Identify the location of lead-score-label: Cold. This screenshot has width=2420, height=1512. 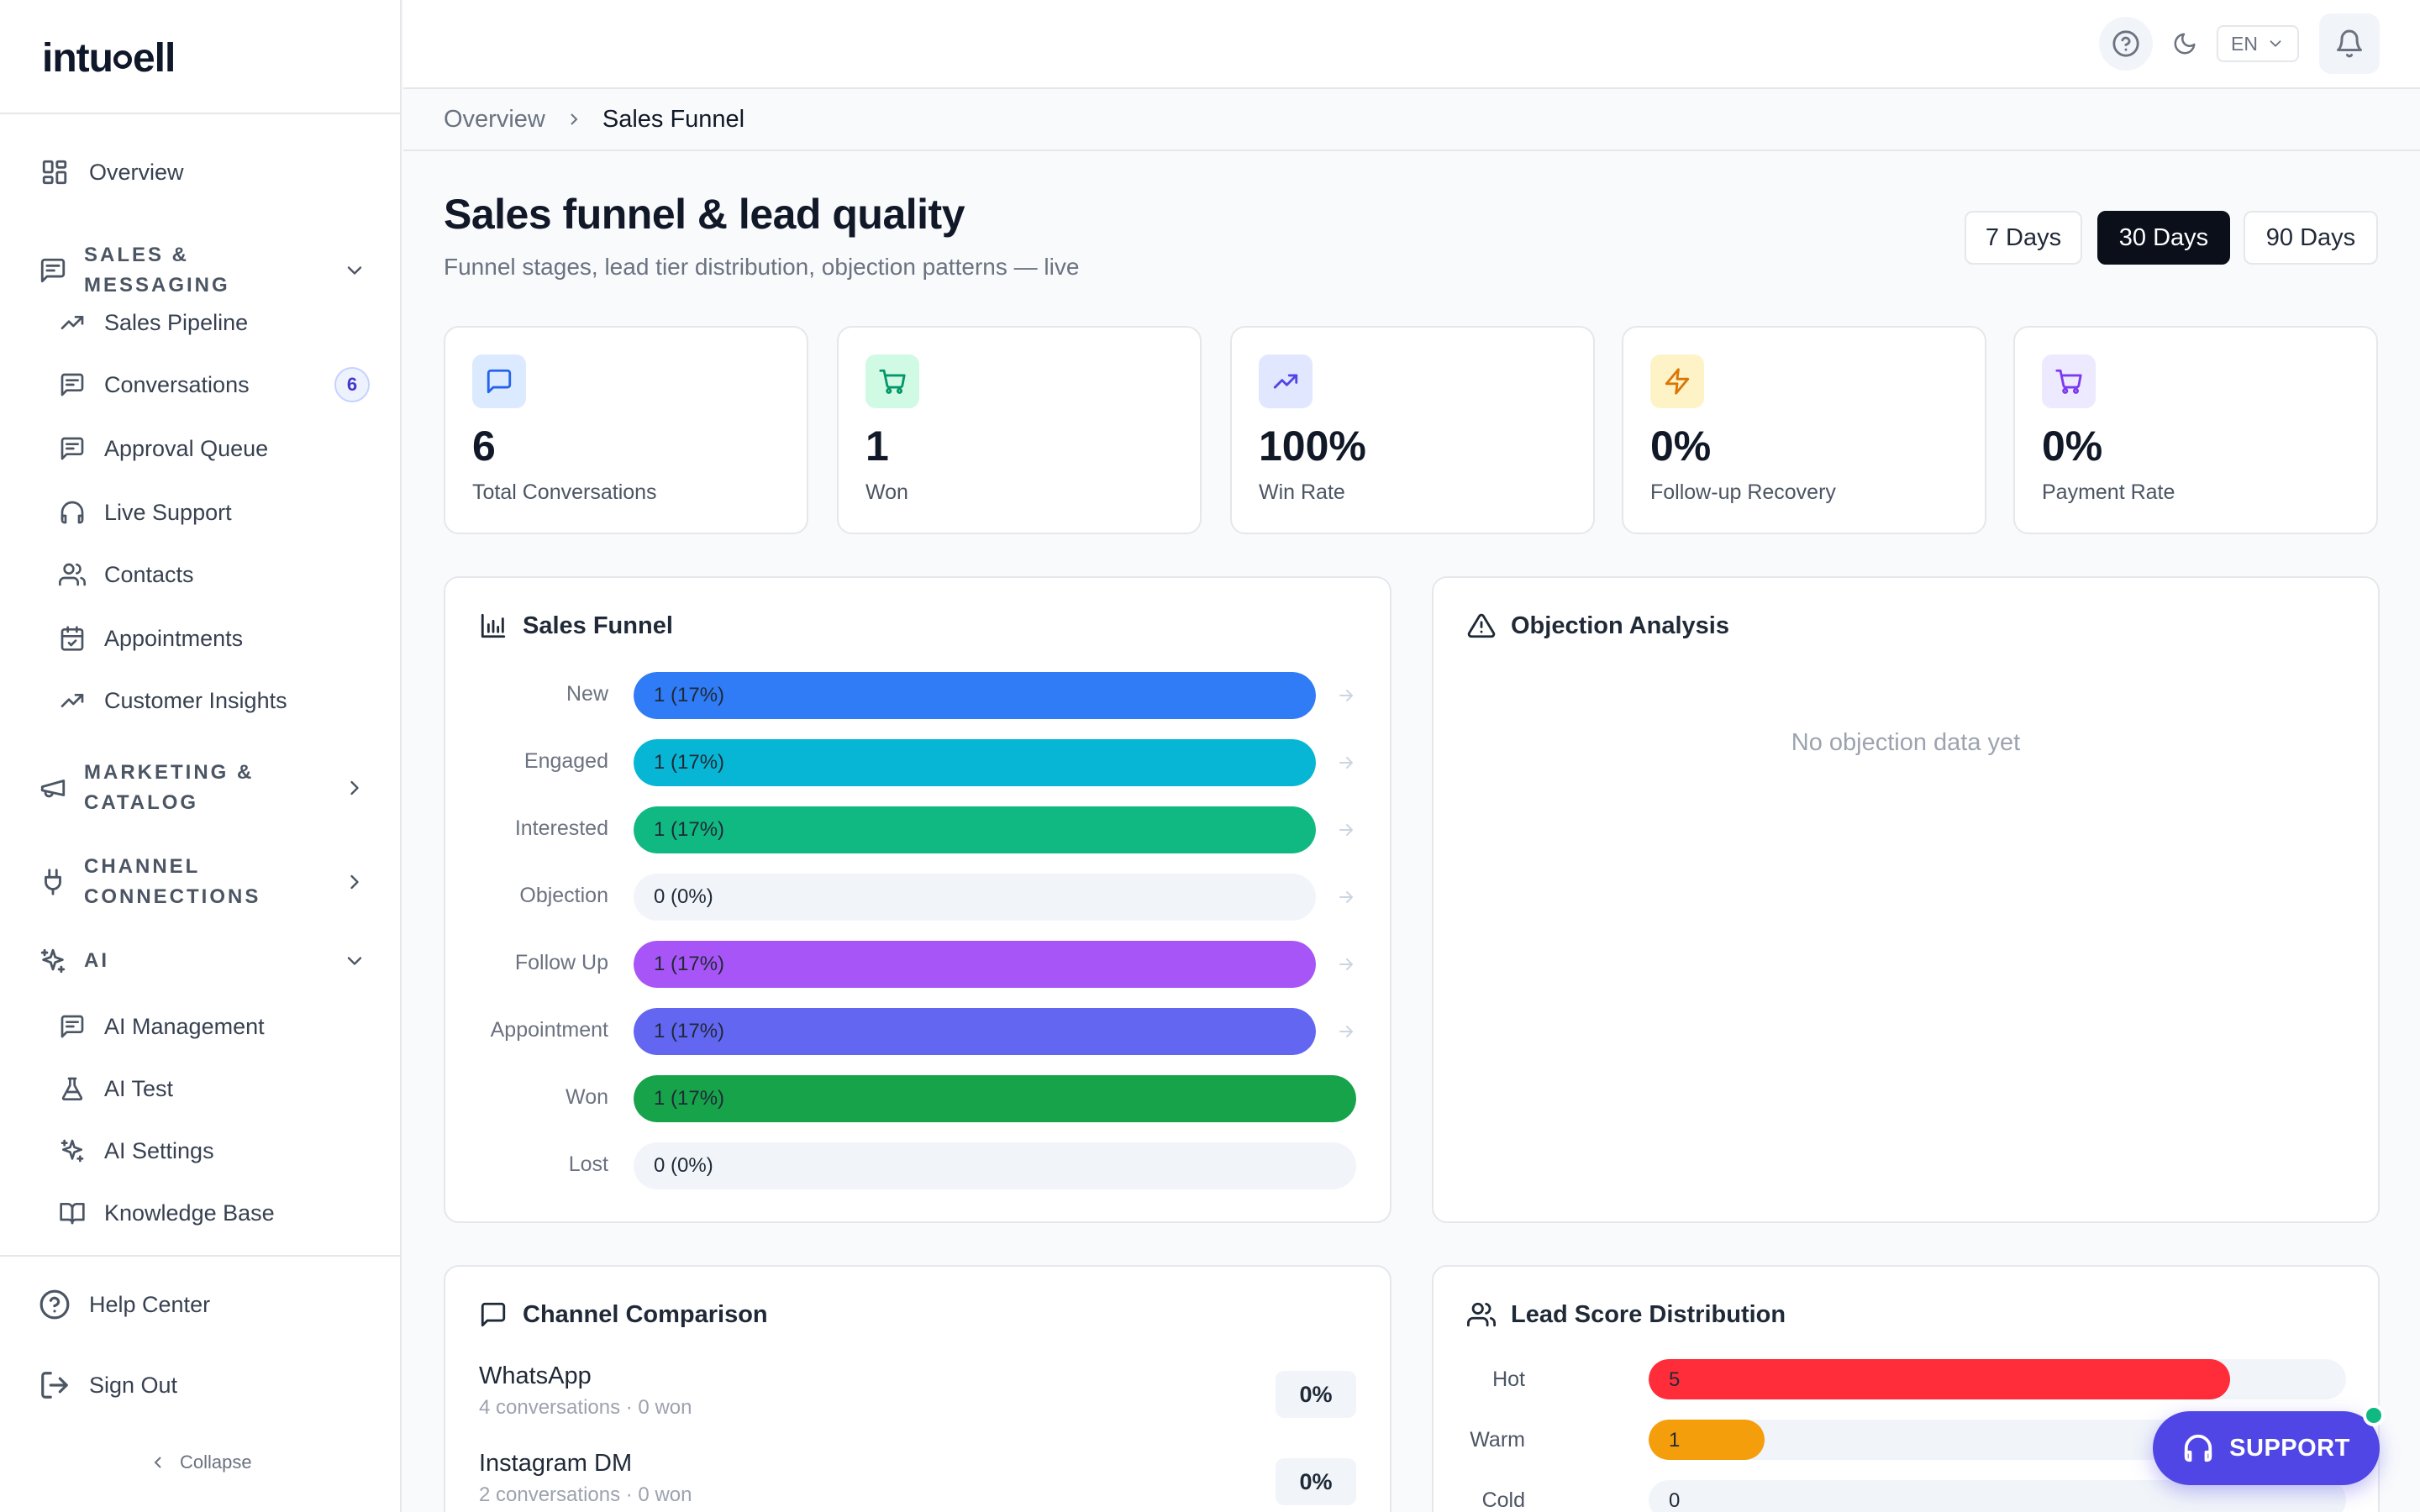
(1503, 1500).